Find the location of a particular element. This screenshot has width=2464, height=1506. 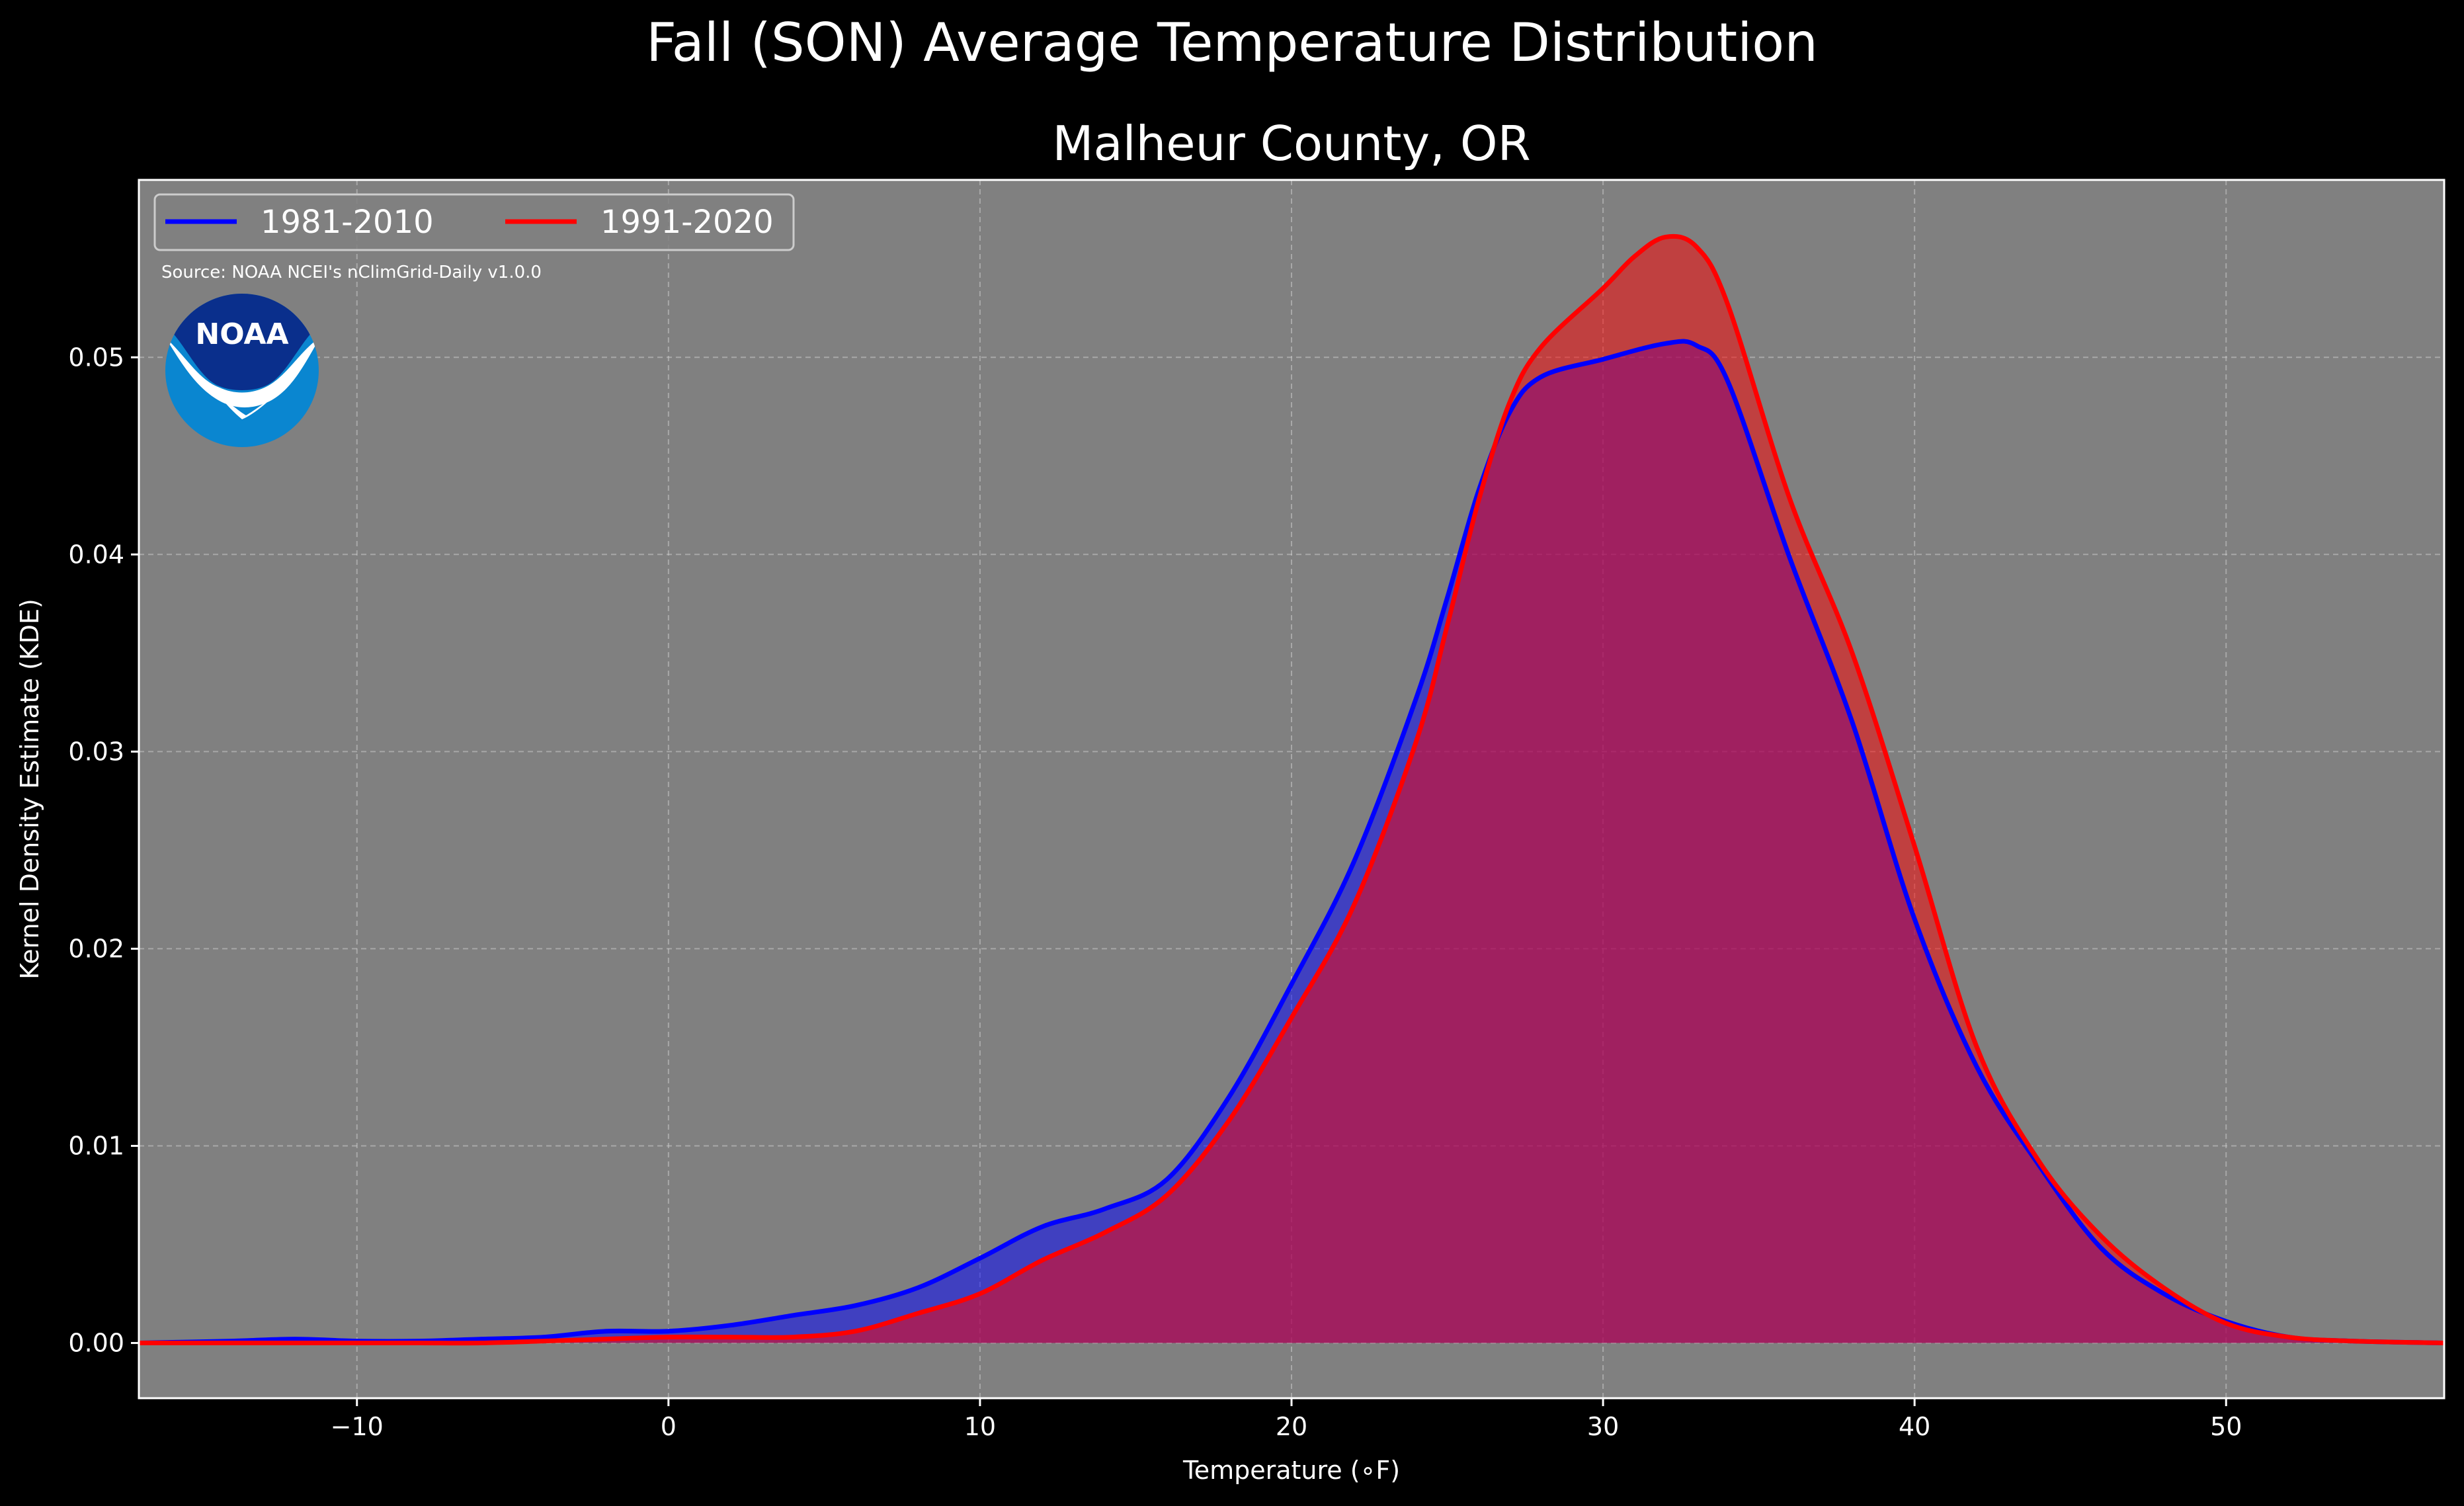

y-axis: 0.00 0.01 0.02 0.03 0.04 0.05 is located at coordinates (103, 851).